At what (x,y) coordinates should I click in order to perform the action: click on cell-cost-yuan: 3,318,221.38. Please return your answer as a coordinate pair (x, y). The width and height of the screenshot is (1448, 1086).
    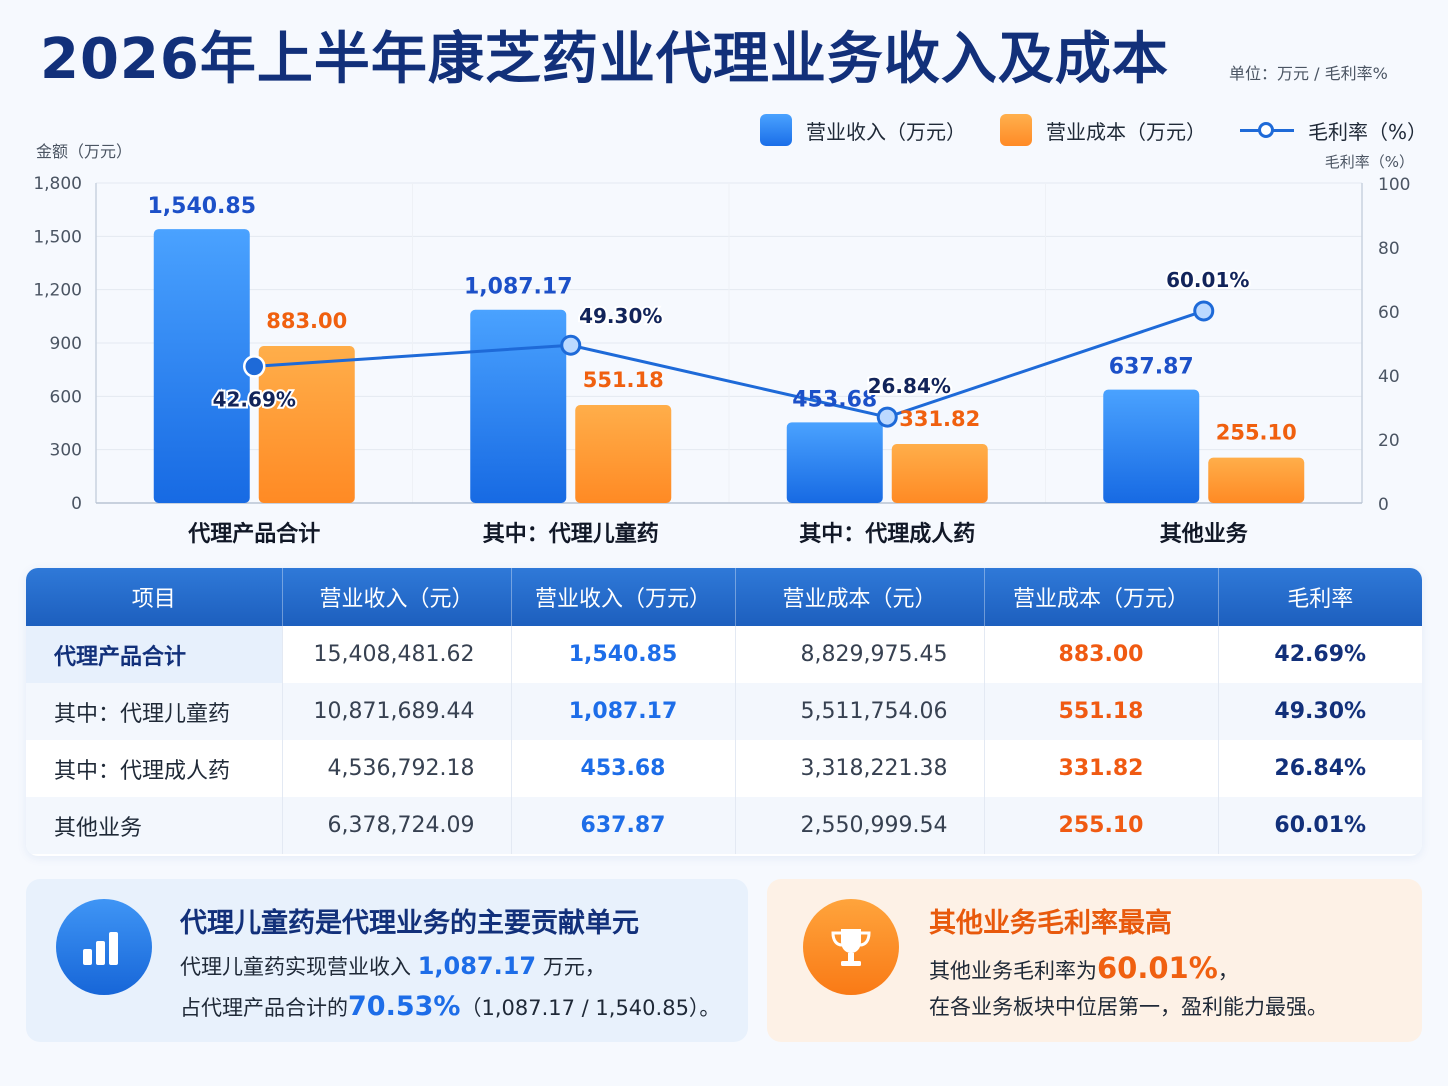
    Looking at the image, I should click on (860, 768).